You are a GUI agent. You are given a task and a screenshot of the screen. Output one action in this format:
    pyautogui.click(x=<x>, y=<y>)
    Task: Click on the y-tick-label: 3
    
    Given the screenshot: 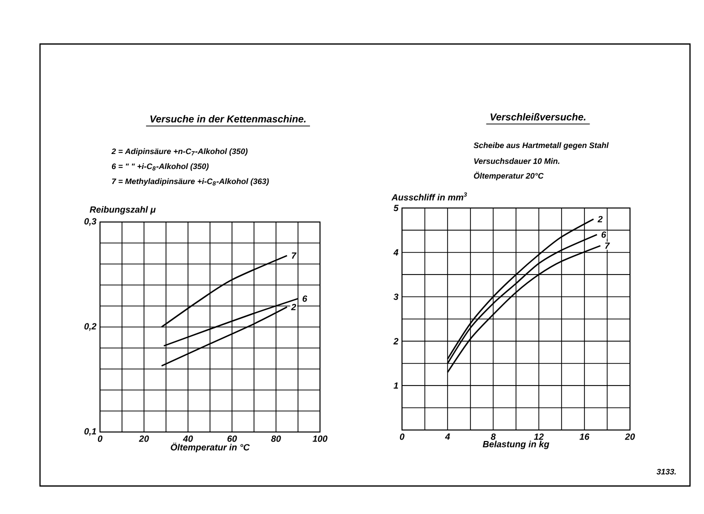 What is the action you would take?
    pyautogui.click(x=396, y=297)
    